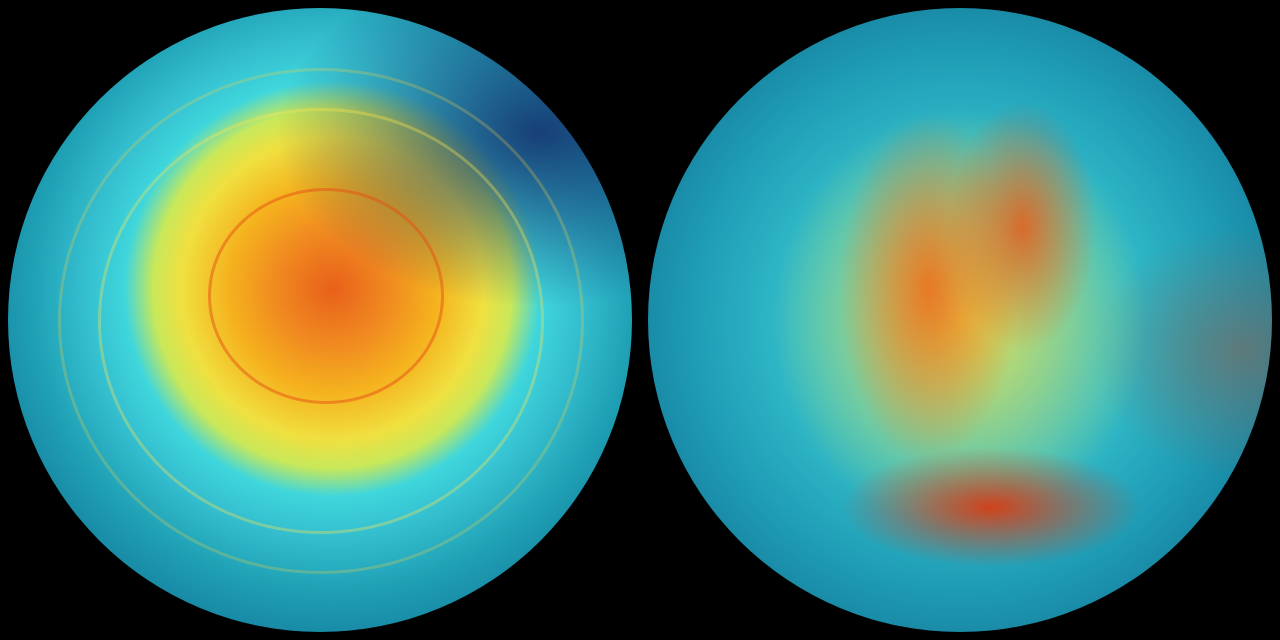 The width and height of the screenshot is (1280, 640). Describe the element at coordinates (326, 296) in the screenshot. I see `swirl-band` at that location.